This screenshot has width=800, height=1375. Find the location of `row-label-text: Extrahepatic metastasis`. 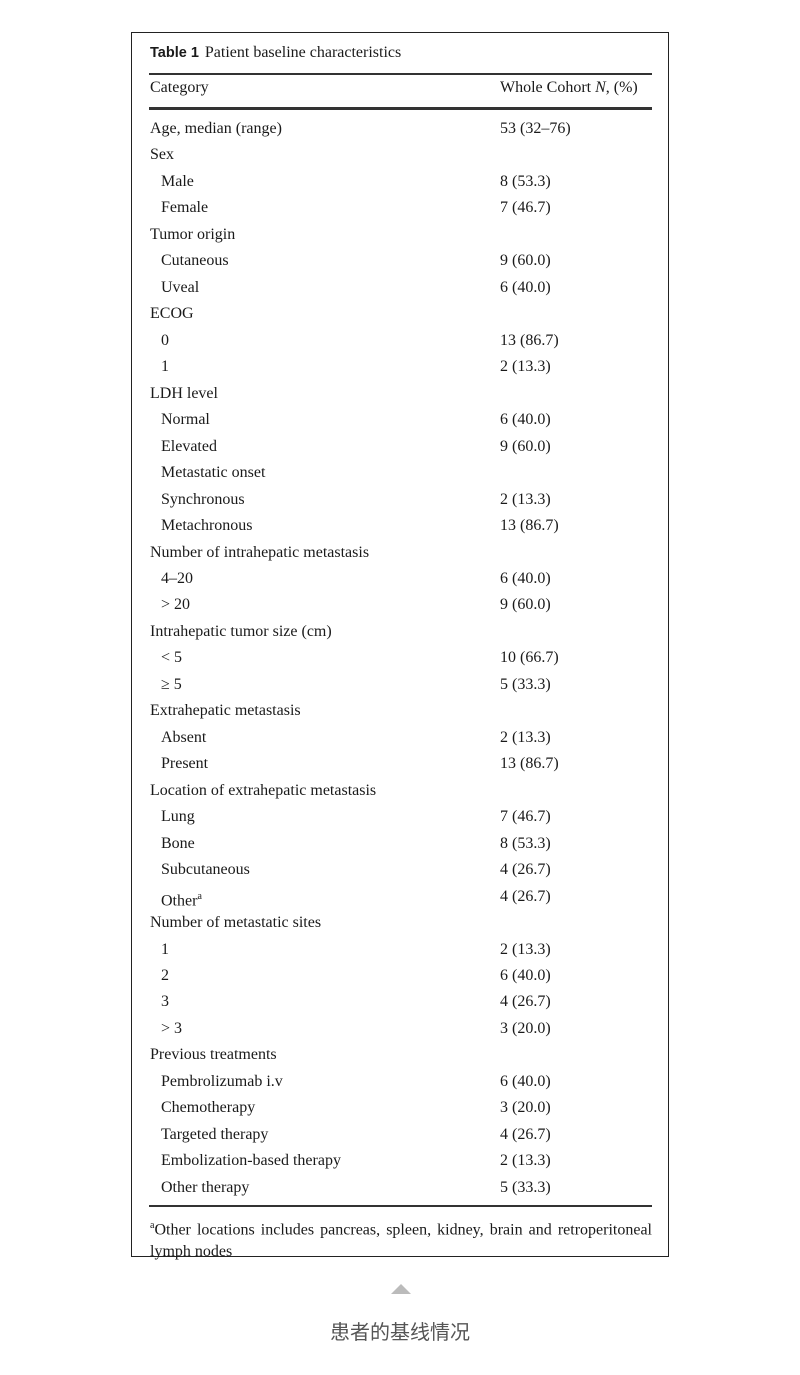

row-label-text: Extrahepatic metastasis is located at coordinates (225, 711).